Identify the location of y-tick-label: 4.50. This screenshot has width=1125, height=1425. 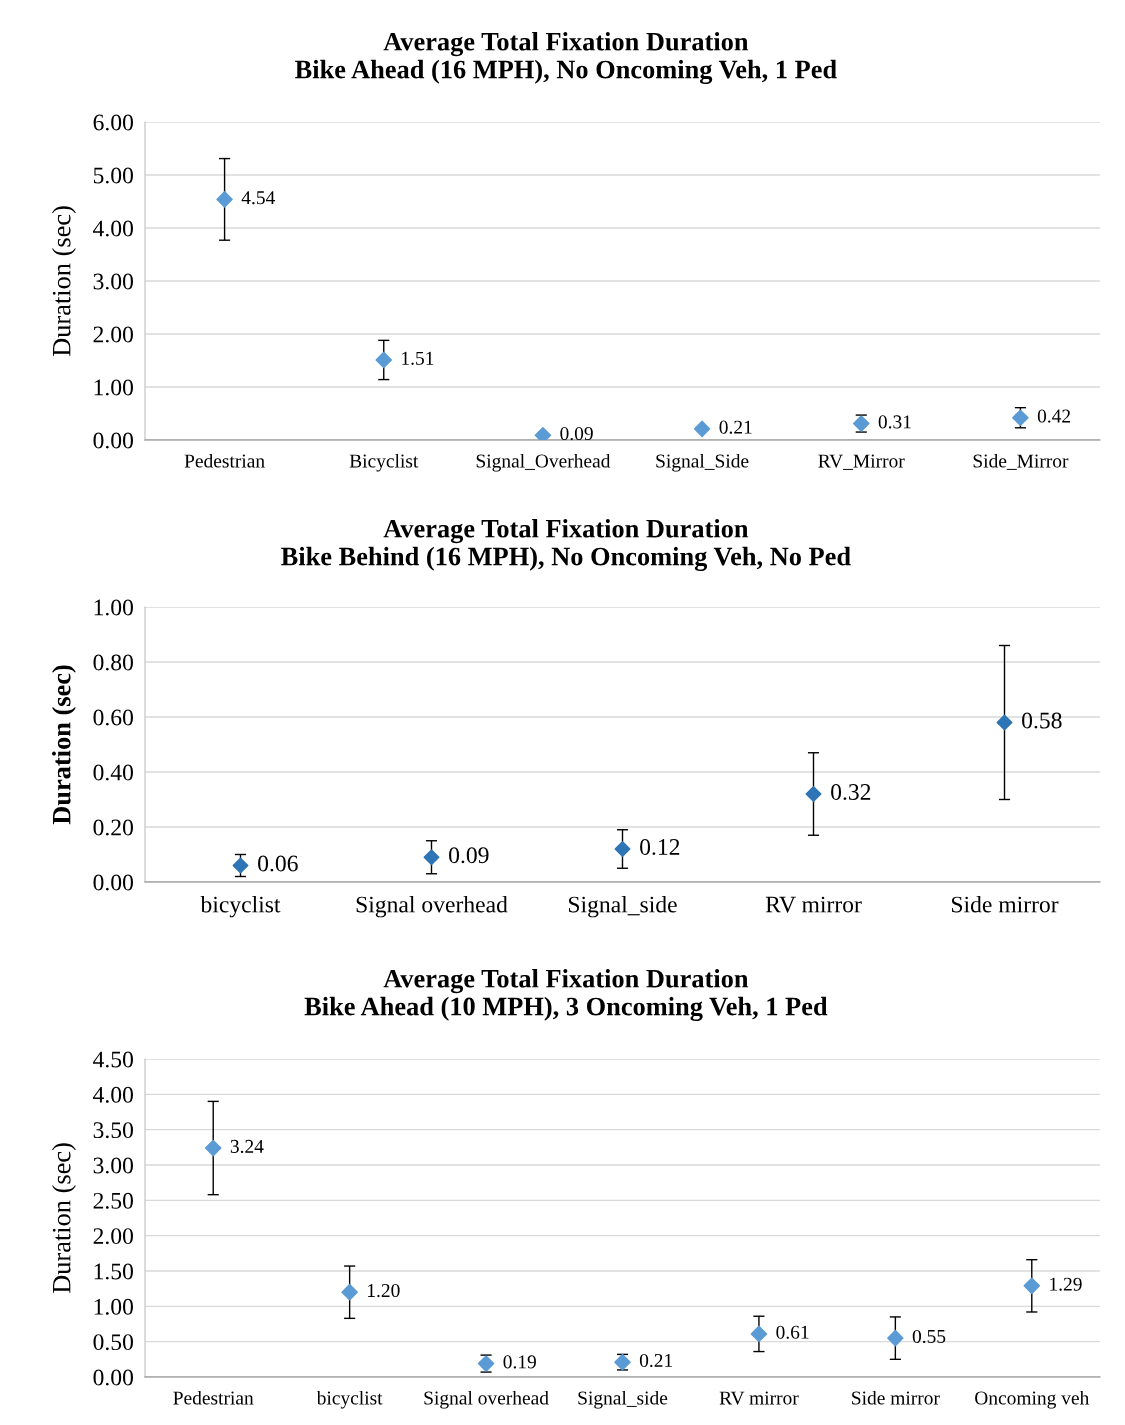
(113, 1059).